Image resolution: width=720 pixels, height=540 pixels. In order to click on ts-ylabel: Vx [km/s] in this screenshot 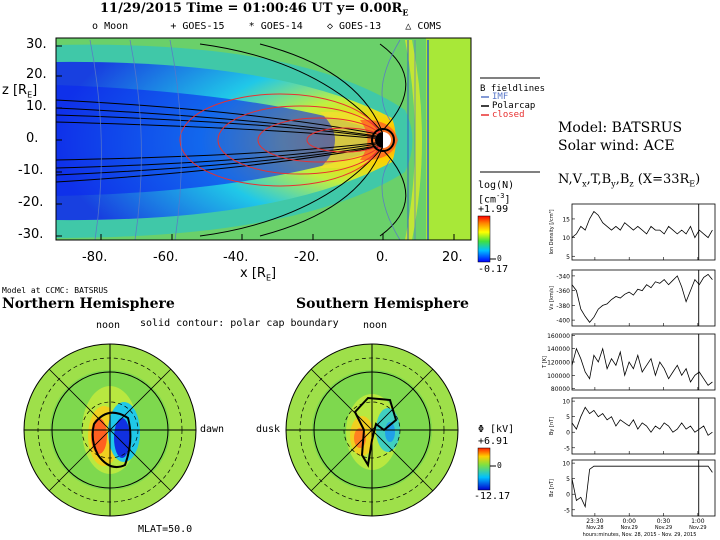, I will do `click(552, 298)`.